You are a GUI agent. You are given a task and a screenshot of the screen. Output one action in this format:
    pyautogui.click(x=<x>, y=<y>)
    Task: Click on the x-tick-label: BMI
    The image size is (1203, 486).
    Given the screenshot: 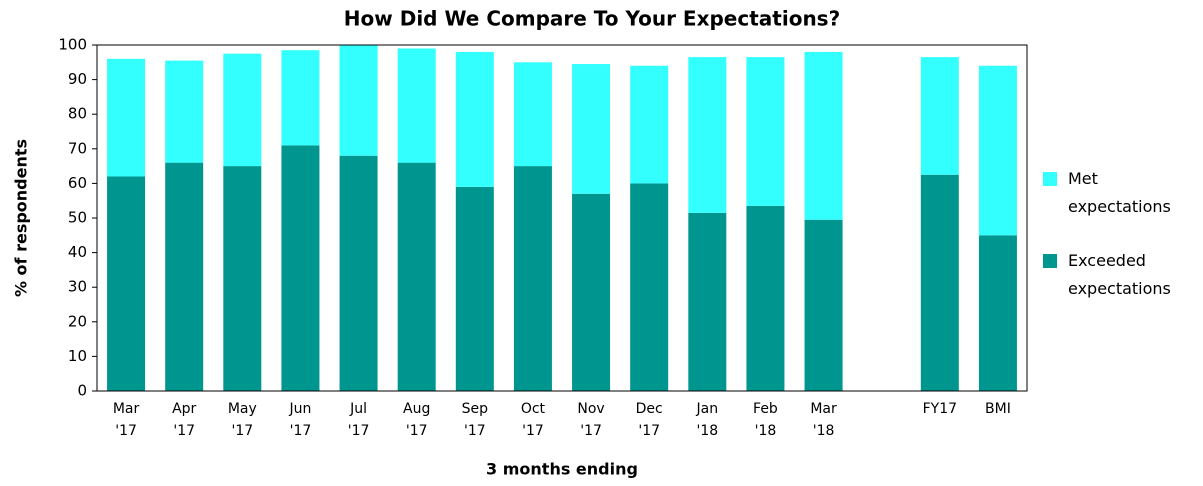 What is the action you would take?
    pyautogui.click(x=998, y=409)
    